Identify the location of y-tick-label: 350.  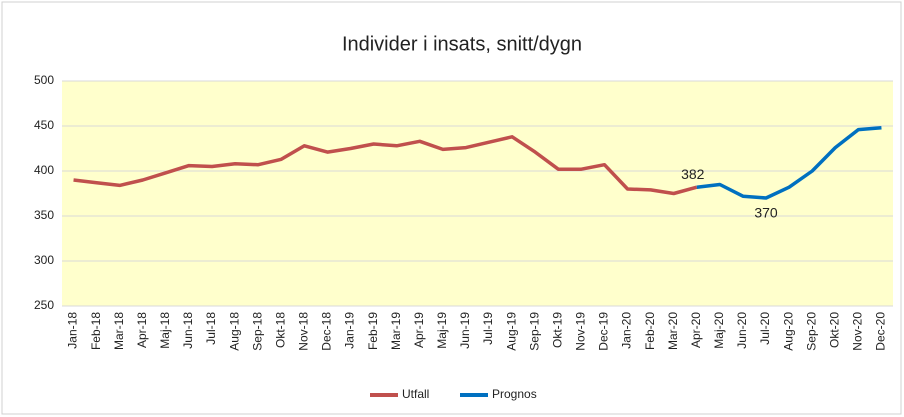
(44, 215).